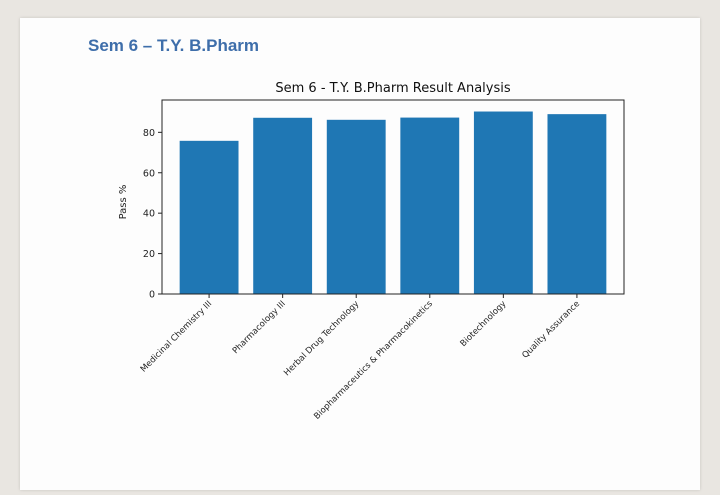  Describe the element at coordinates (152, 295) in the screenshot. I see `y-tick-label-0: 0` at that location.